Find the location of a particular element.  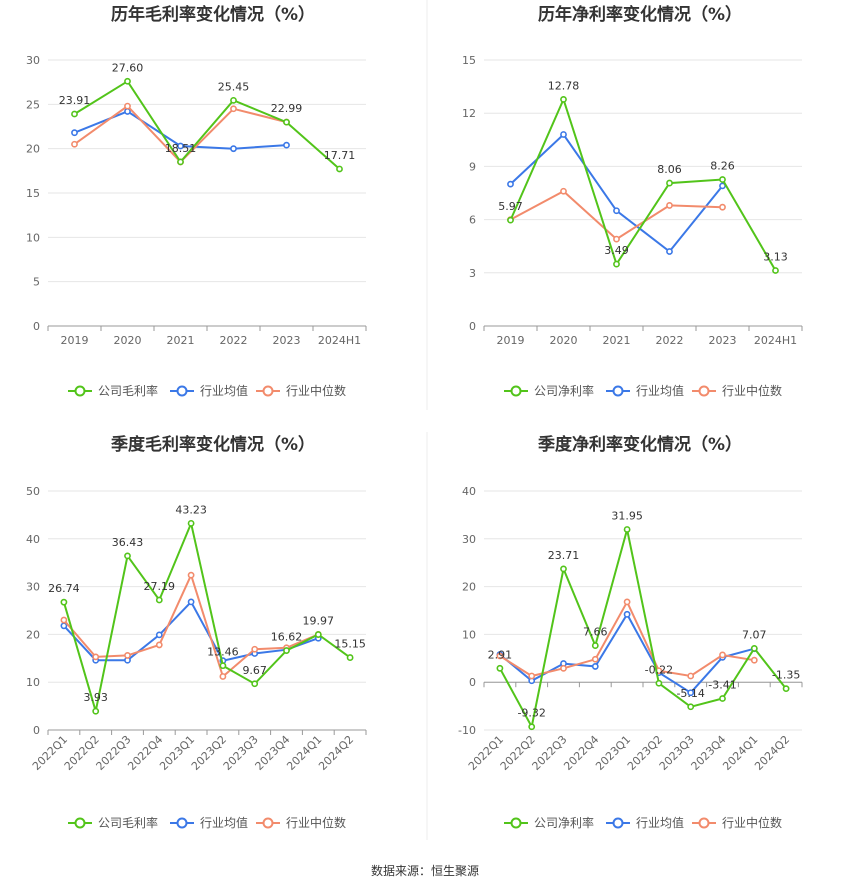

chart-title: 历年毛利率变化情况（%） is located at coordinates (213, 14).